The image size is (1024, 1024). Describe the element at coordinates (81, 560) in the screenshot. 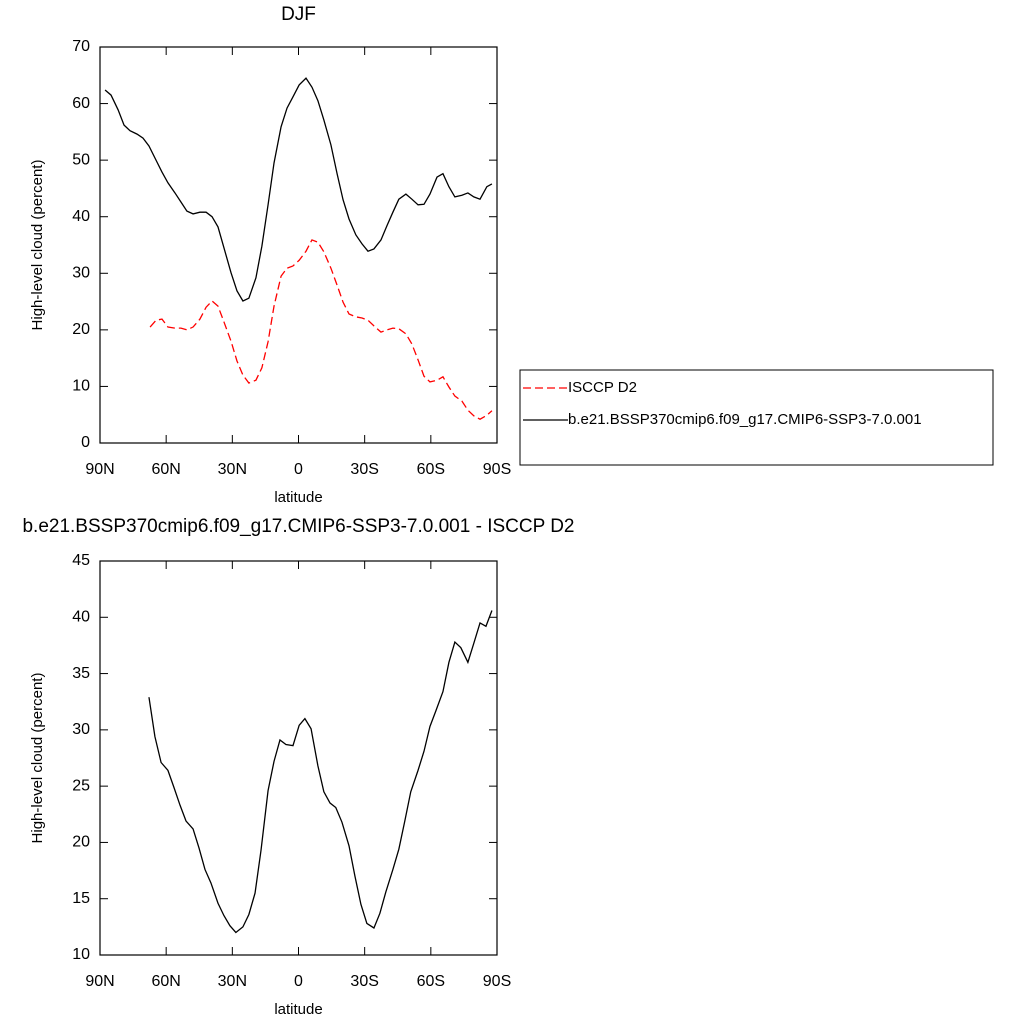

I see `y-tick-label: 45` at that location.